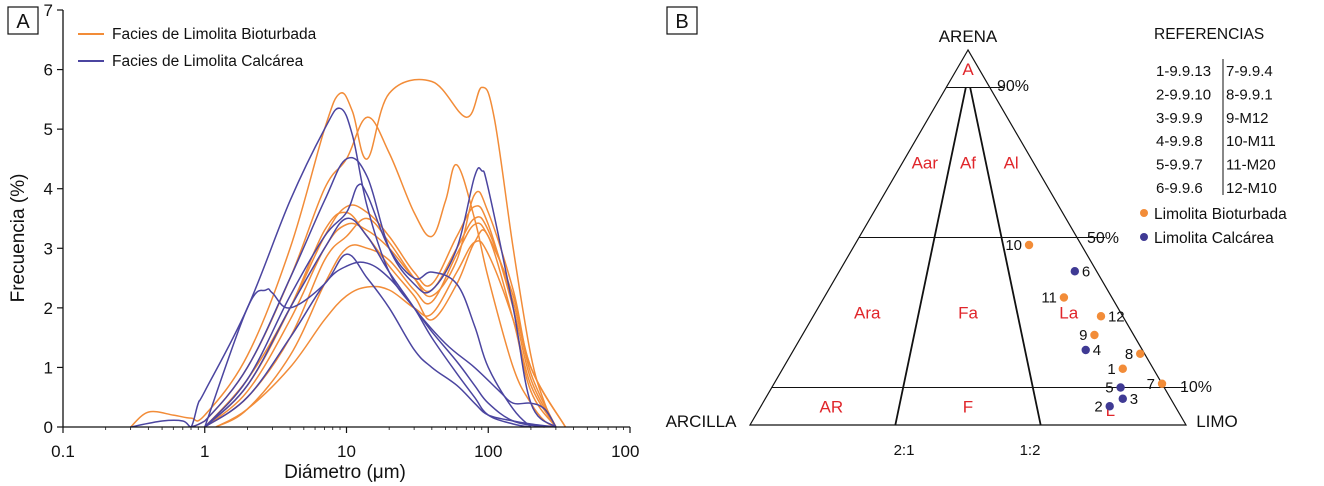  I want to click on sample-label-3: 3, so click(1134, 399).